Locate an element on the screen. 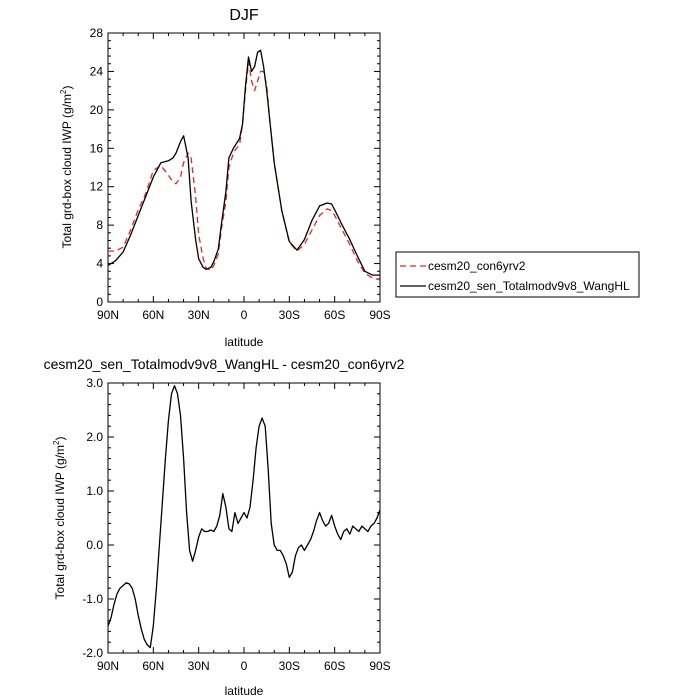 The width and height of the screenshot is (700, 700). bottom-y-tick-label: -2.0 is located at coordinates (92, 653).